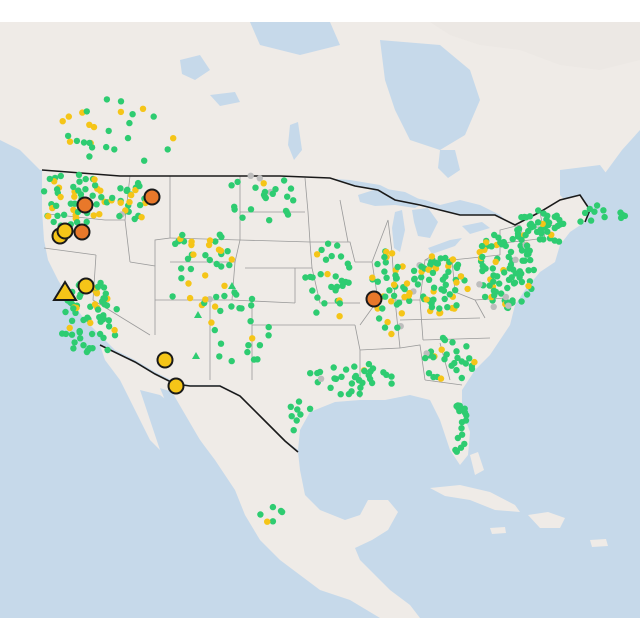  What do you see at coordinates (152, 197) in the screenshot?
I see `station-marker-unhealthy-sensitive` at bounding box center [152, 197].